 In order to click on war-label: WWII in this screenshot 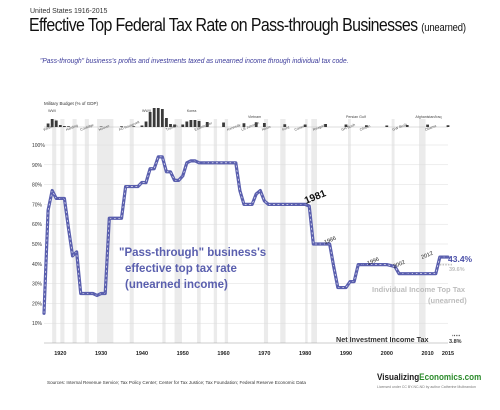, I will do `click(146, 111)`.